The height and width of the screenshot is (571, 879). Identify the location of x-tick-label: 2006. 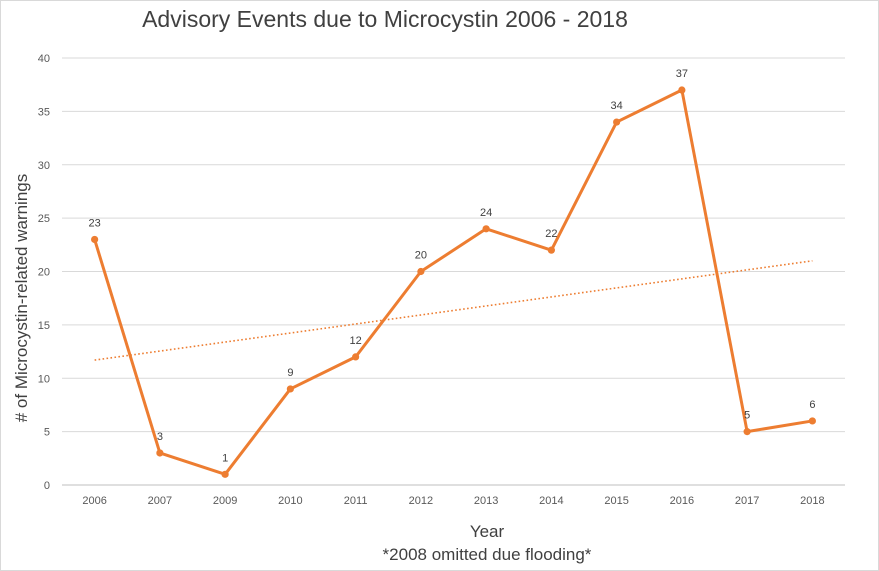
(94, 501).